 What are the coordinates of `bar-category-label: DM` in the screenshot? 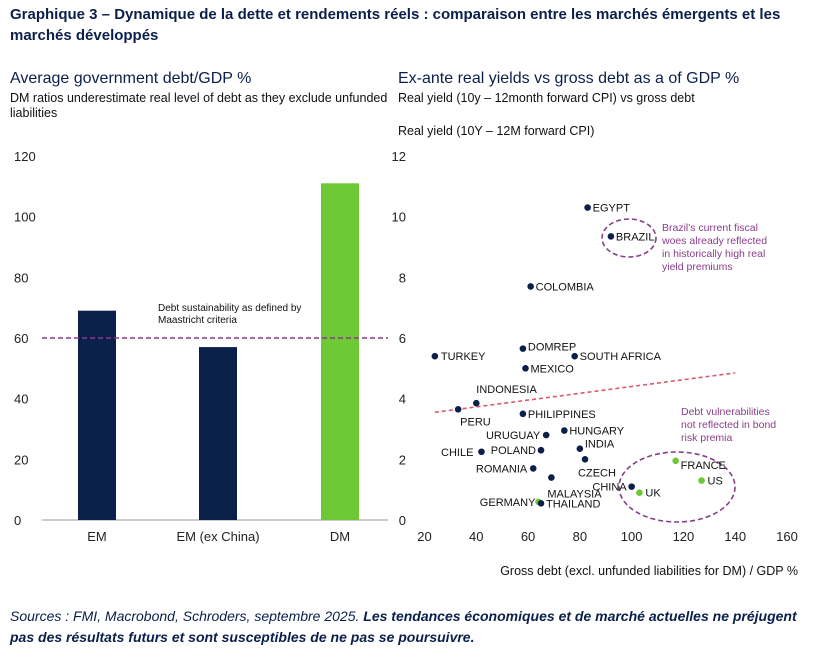 It's located at (340, 536).